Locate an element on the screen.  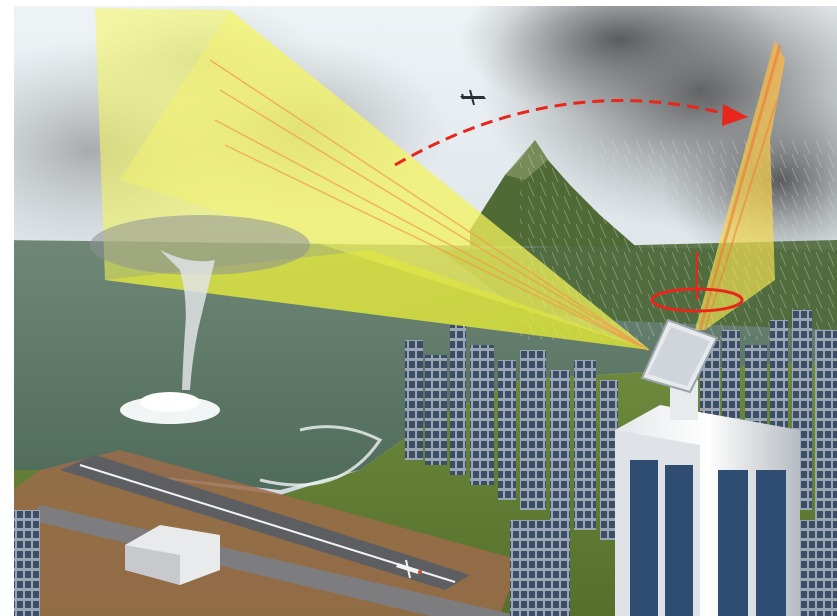
left-border is located at coordinates (7, 308).